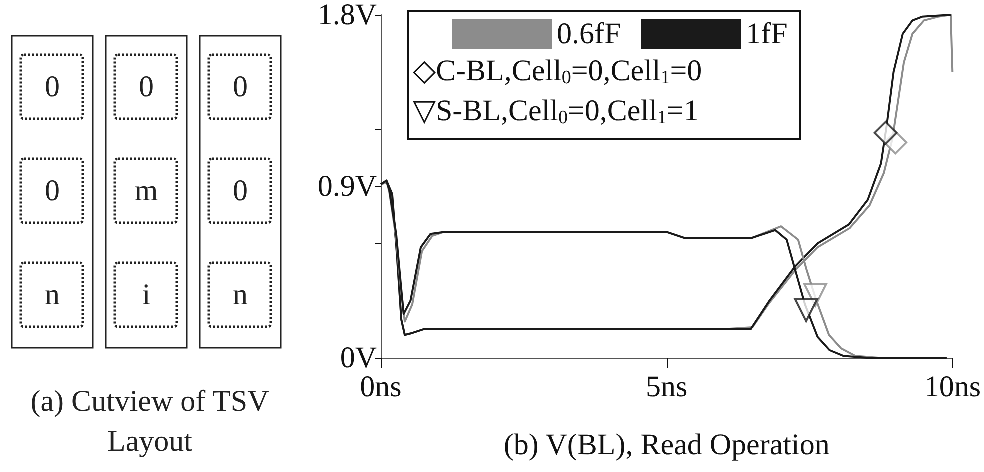 The width and height of the screenshot is (984, 472). What do you see at coordinates (146, 295) in the screenshot?
I see `text: i` at bounding box center [146, 295].